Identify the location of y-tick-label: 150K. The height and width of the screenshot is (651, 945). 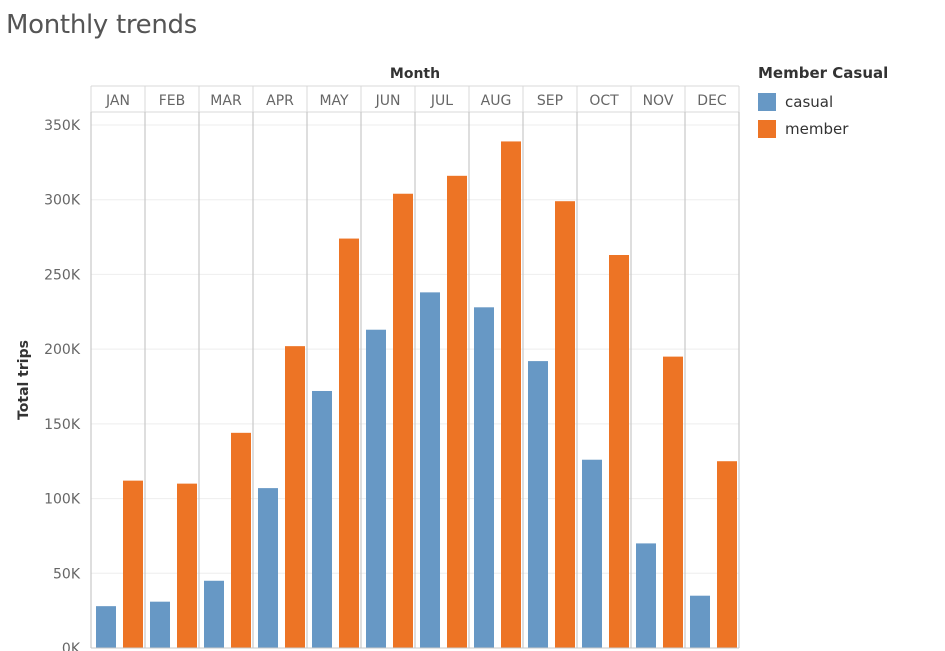
(62, 425).